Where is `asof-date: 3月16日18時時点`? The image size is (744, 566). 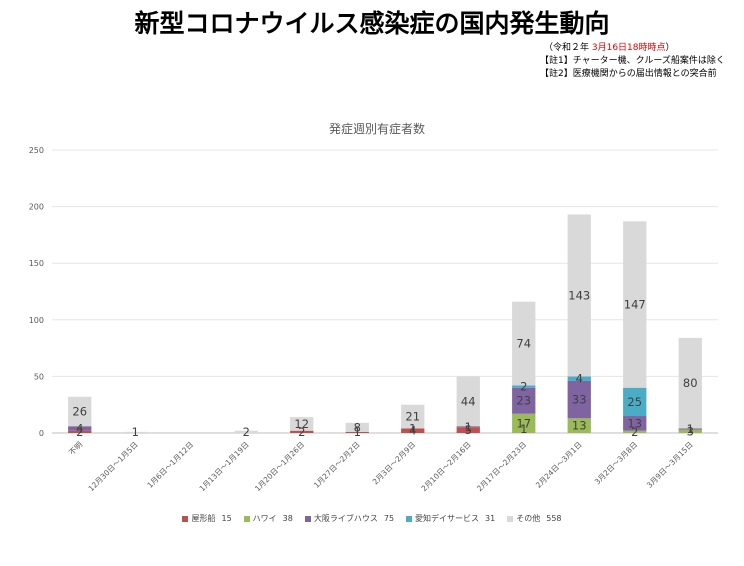
asof-date: 3月16日18時時点 is located at coordinates (628, 48).